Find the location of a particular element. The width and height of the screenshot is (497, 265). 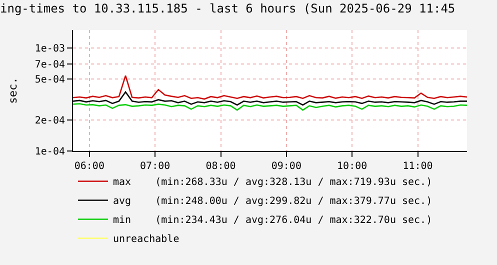

x-tick-label: 08:00 is located at coordinates (221, 166).